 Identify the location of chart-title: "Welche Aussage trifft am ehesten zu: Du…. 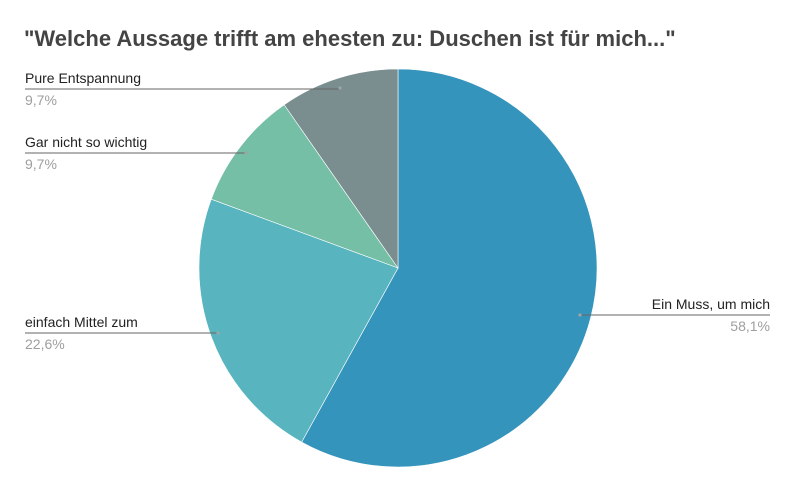
(350, 38).